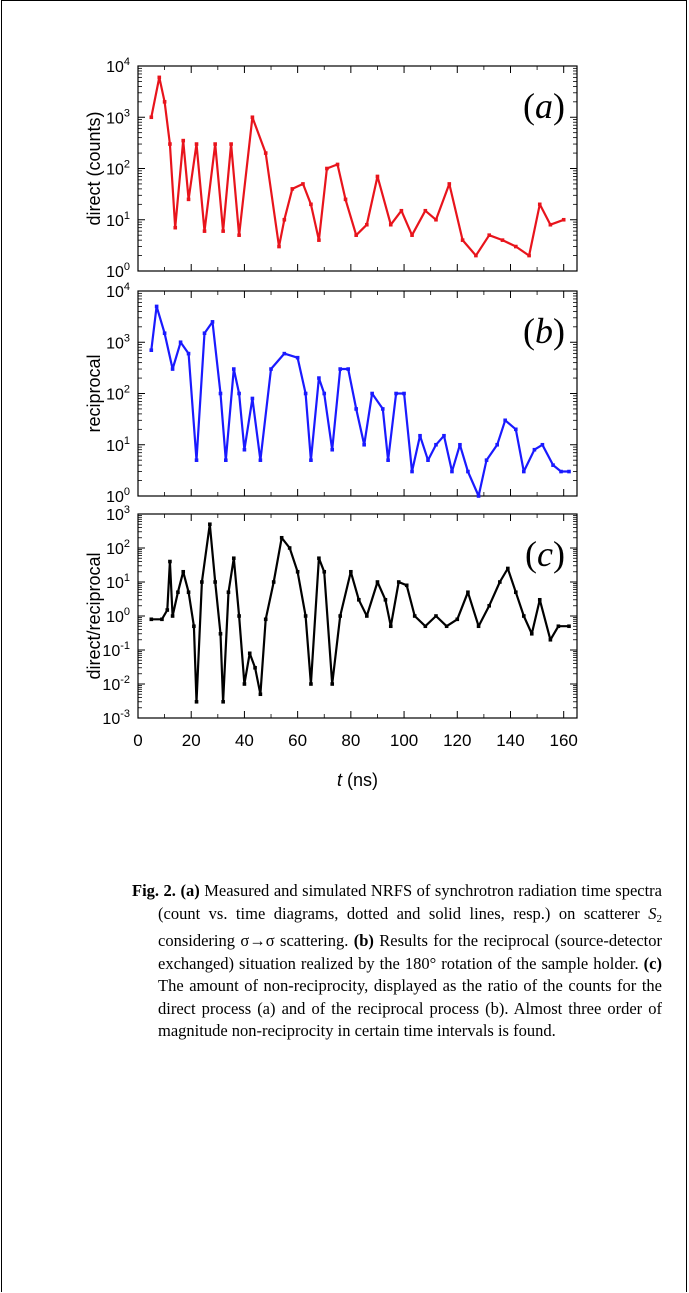 The width and height of the screenshot is (689, 1293). I want to click on y-tick-label: 10⁻¹, so click(116, 650).